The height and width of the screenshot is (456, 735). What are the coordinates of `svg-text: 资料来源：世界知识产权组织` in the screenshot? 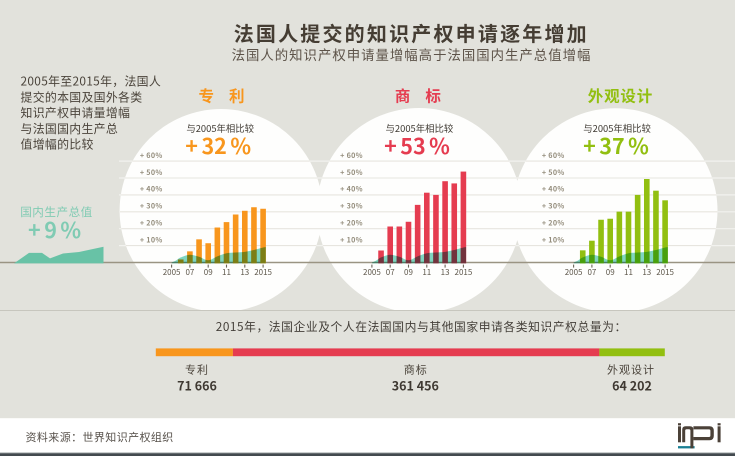 It's located at (100, 437).